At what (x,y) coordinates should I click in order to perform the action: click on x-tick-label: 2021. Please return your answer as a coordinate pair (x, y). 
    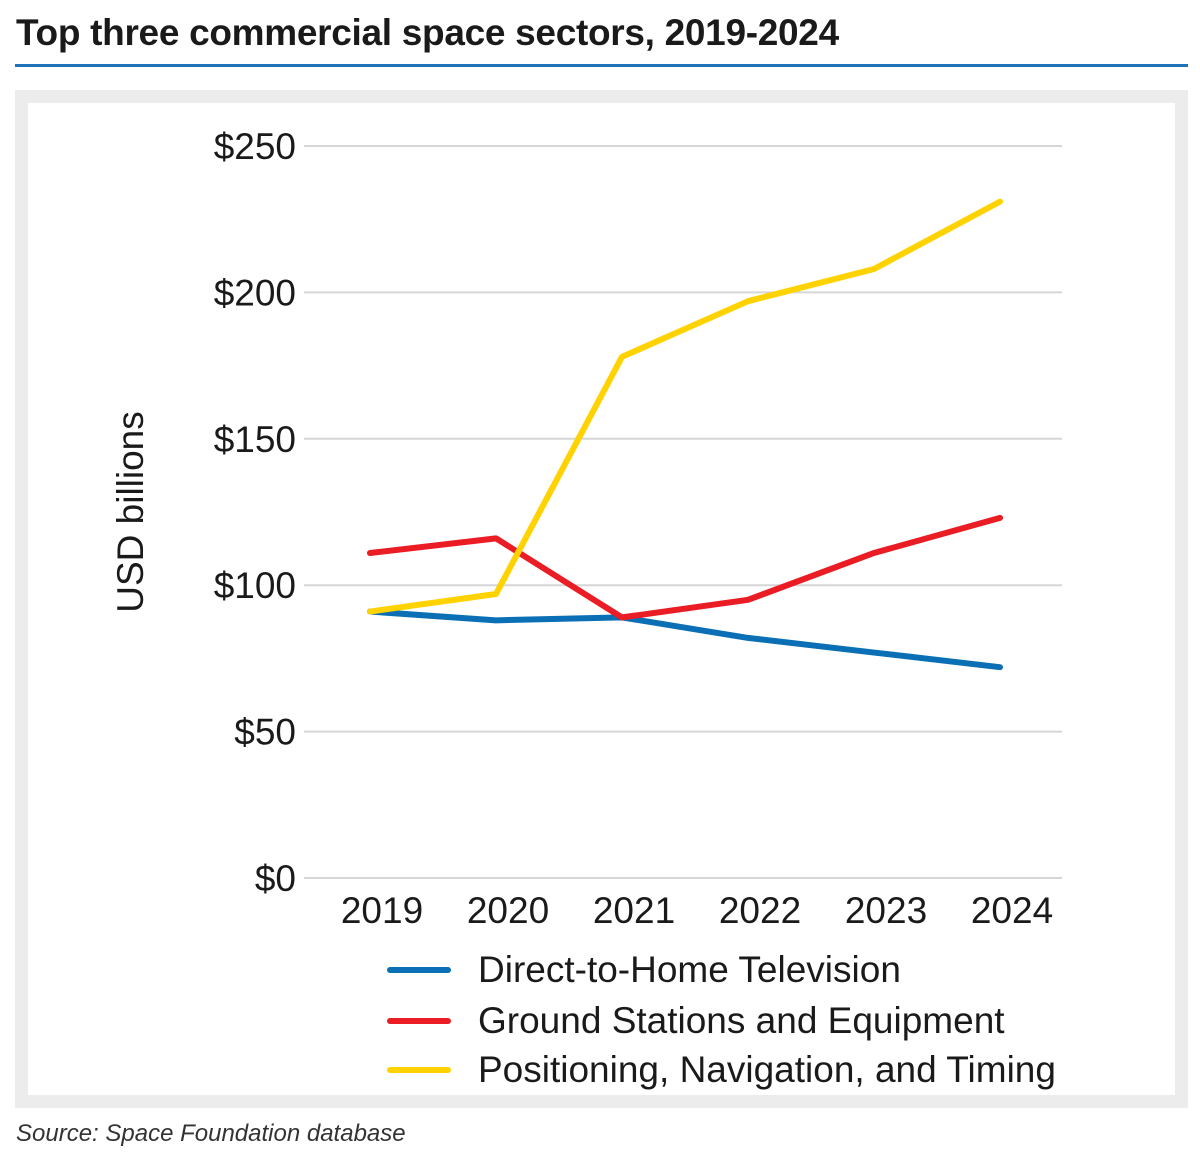
    Looking at the image, I should click on (634, 910).